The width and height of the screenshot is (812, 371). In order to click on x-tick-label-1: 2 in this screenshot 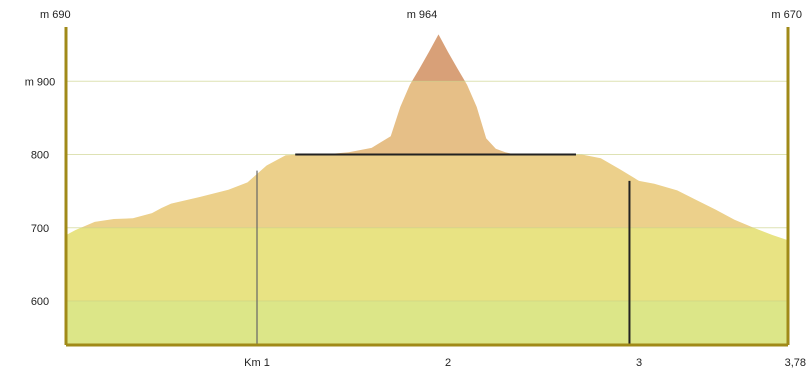, I will do `click(448, 363)`.